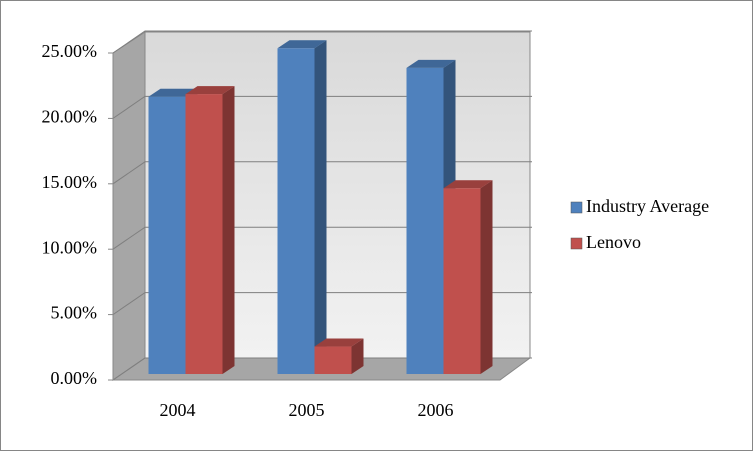 This screenshot has width=753, height=451. I want to click on x-tick-label: 2004, so click(178, 410).